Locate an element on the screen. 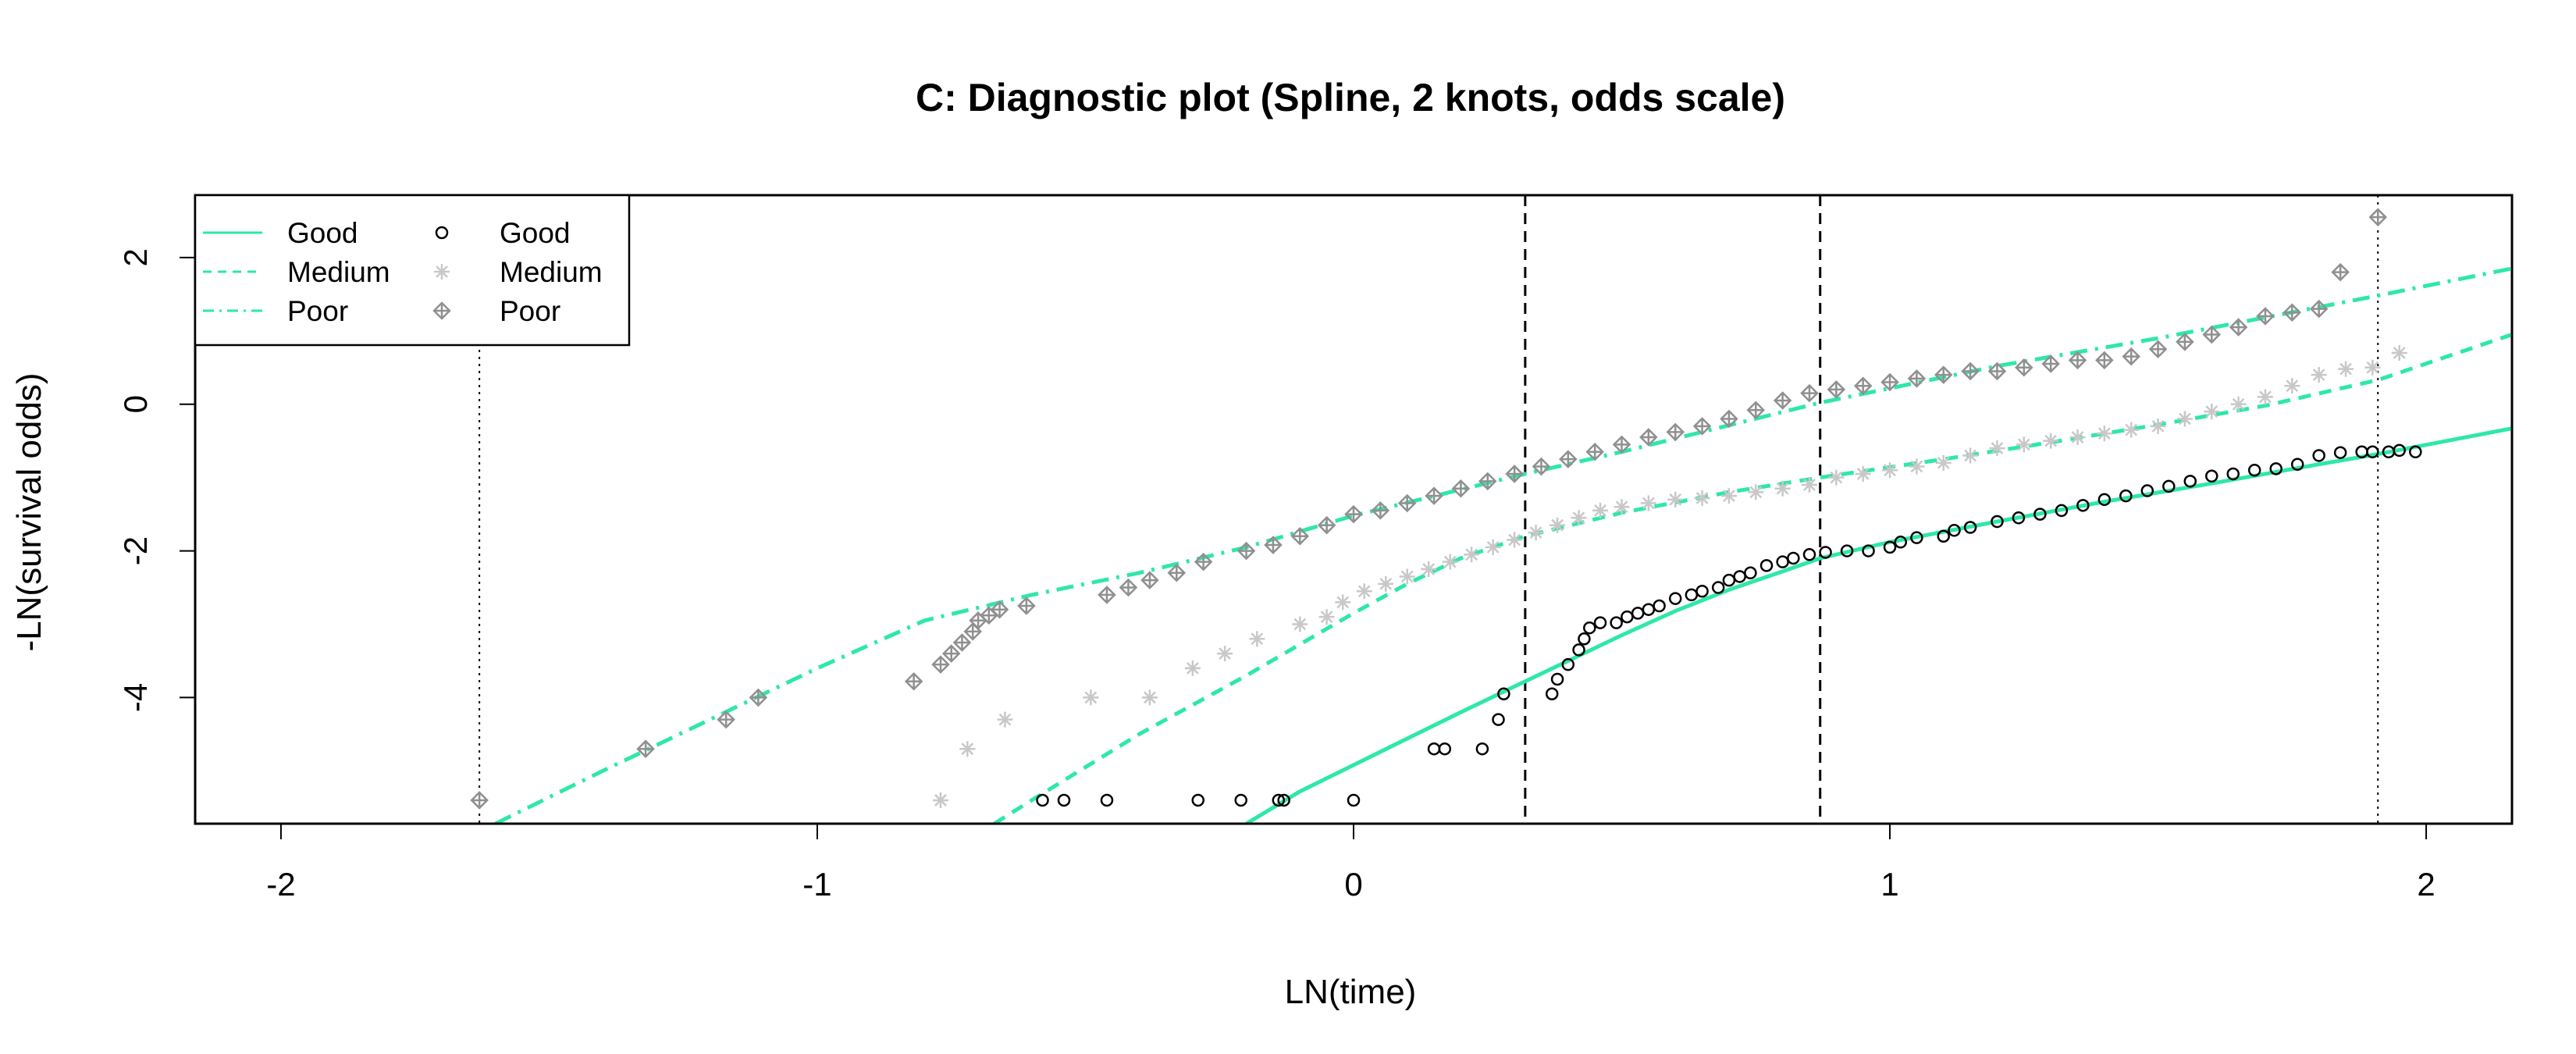 The image size is (2576, 1054). legend-marker-good is located at coordinates (442, 233).